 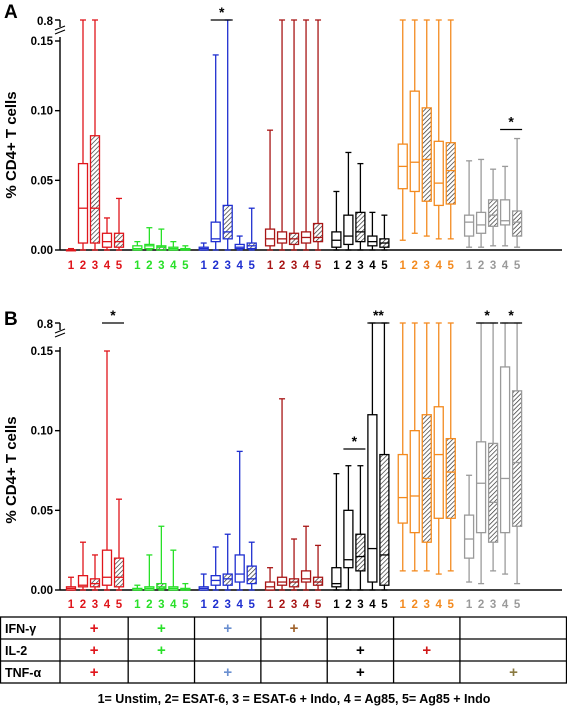 I want to click on significance-label: **, so click(x=378, y=315).